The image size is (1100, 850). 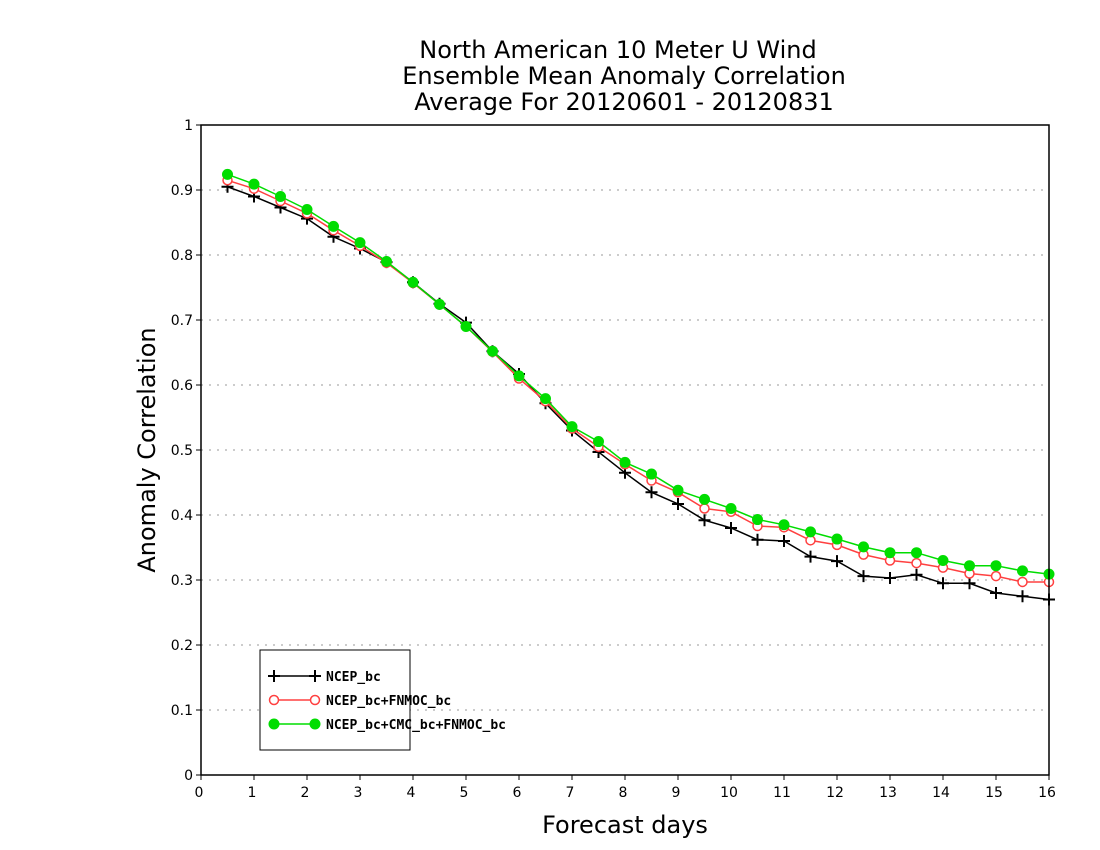 What do you see at coordinates (517, 793) in the screenshot?
I see `x-tick-label: 6` at bounding box center [517, 793].